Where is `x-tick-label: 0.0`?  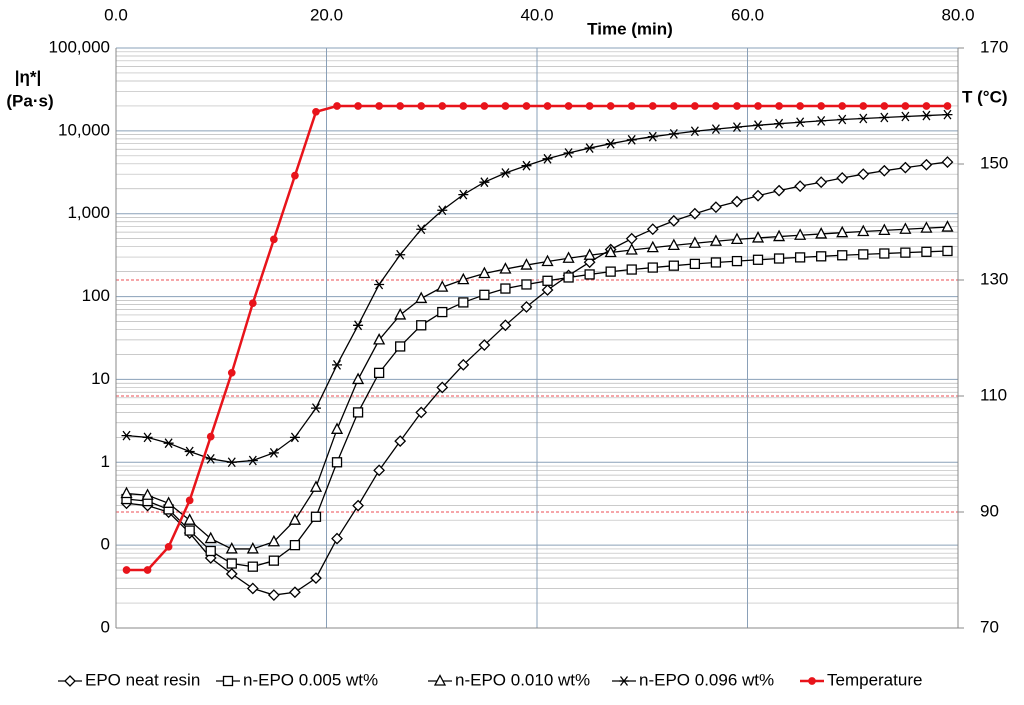
x-tick-label: 0.0 is located at coordinates (116, 14).